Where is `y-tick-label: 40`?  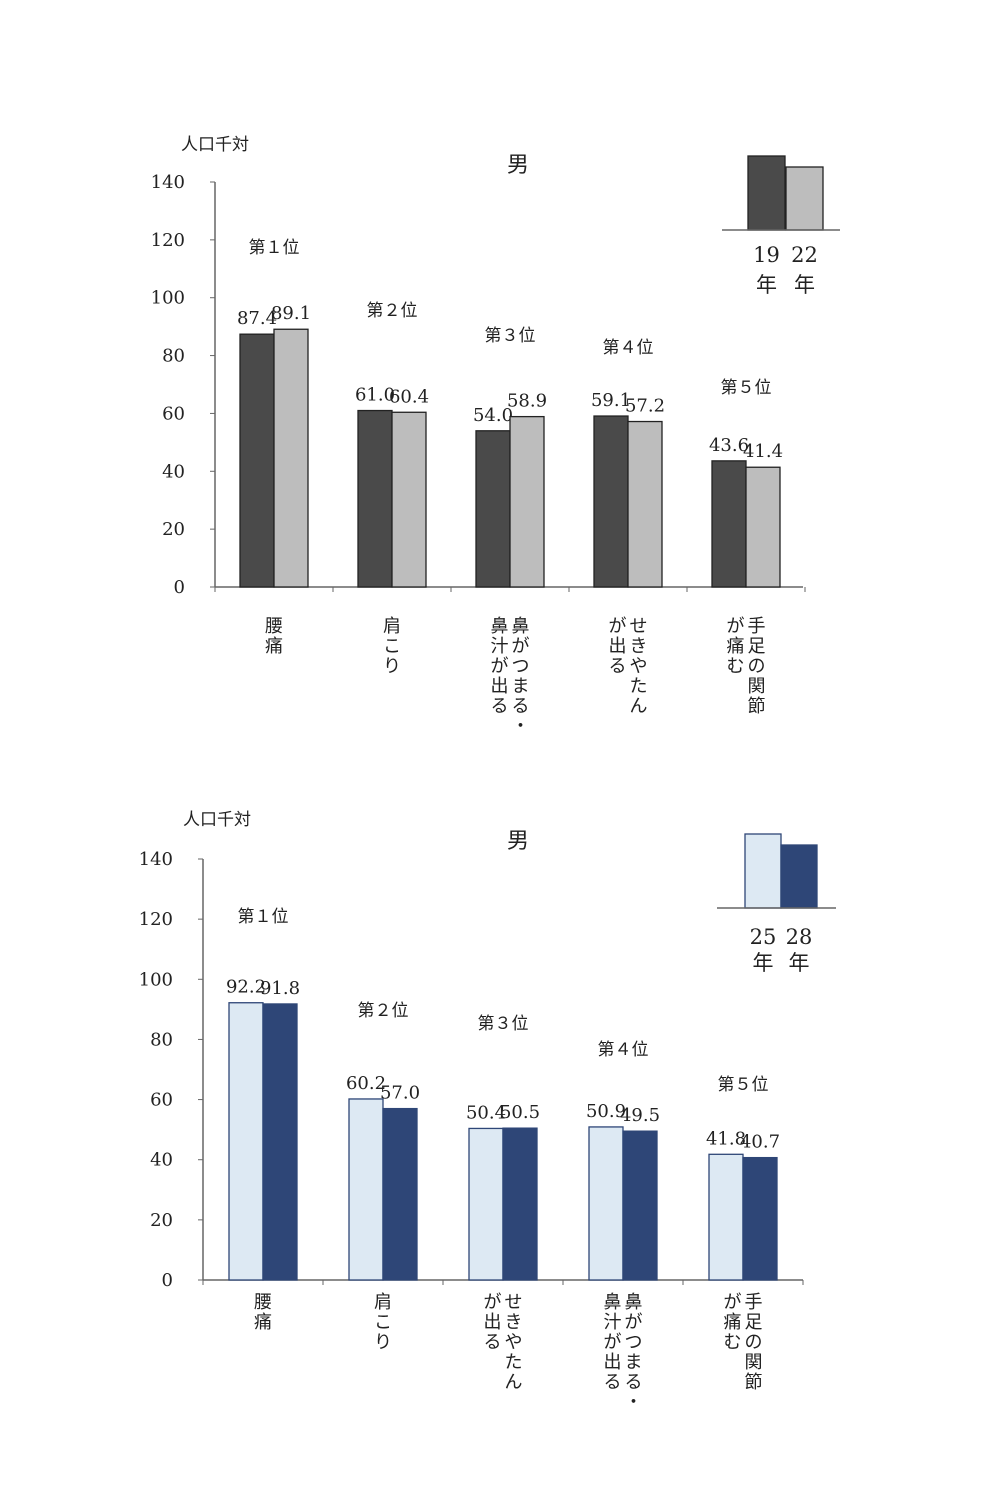
y-tick-label: 40 is located at coordinates (173, 471).